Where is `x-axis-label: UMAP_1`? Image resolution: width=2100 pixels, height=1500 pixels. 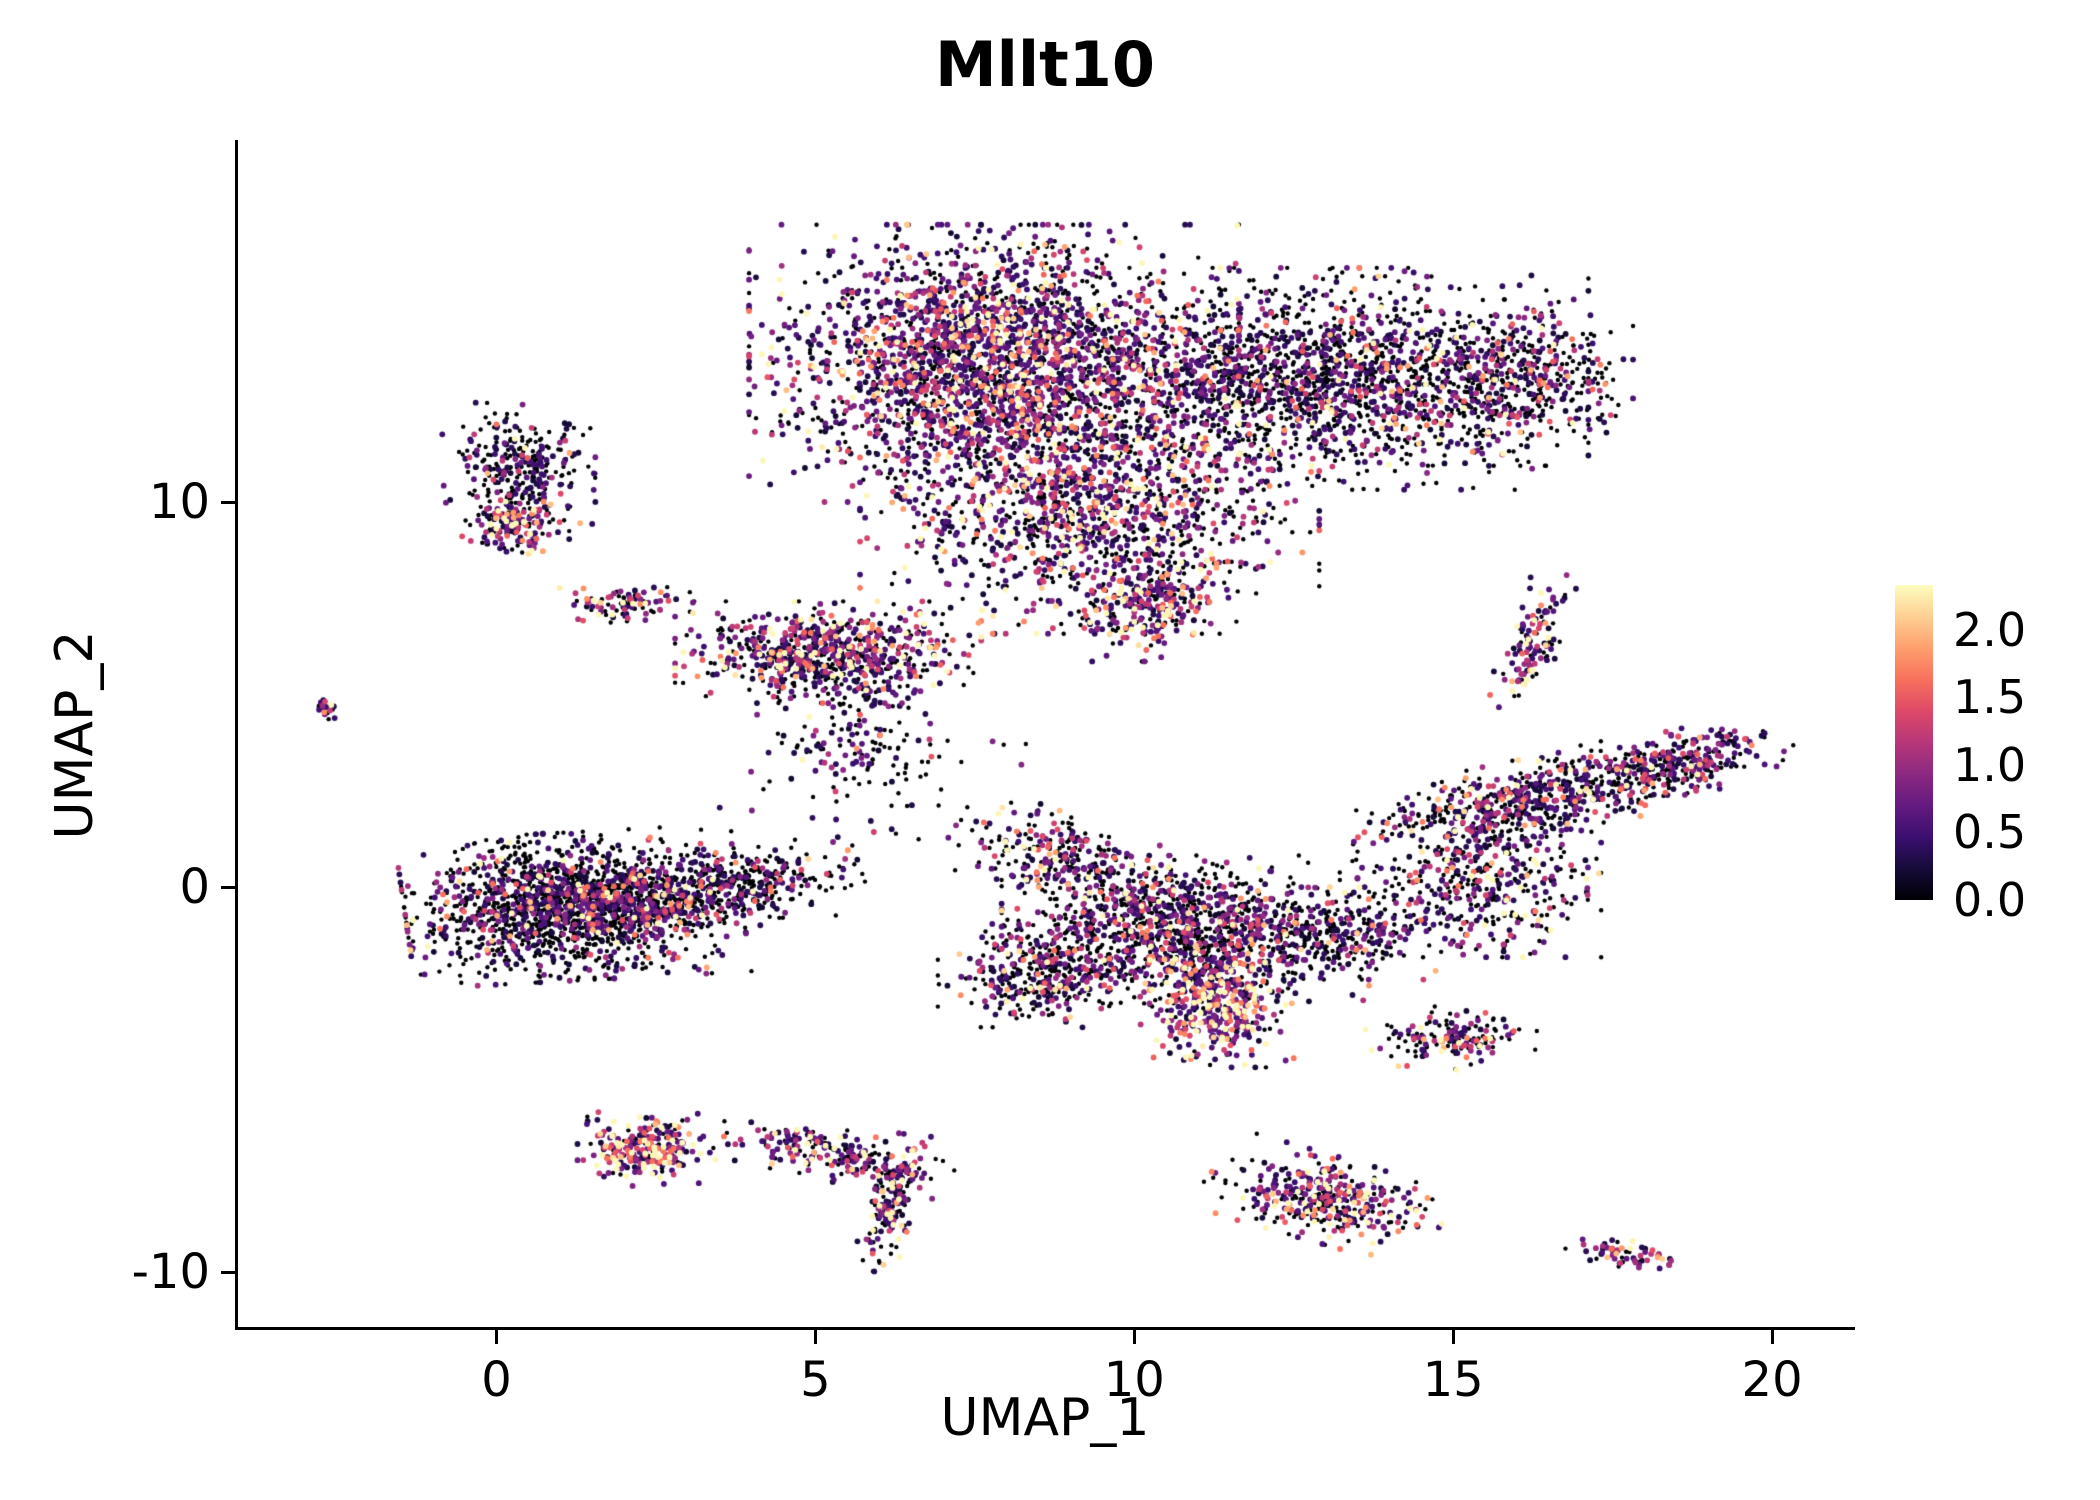 x-axis-label: UMAP_1 is located at coordinates (1045, 1418).